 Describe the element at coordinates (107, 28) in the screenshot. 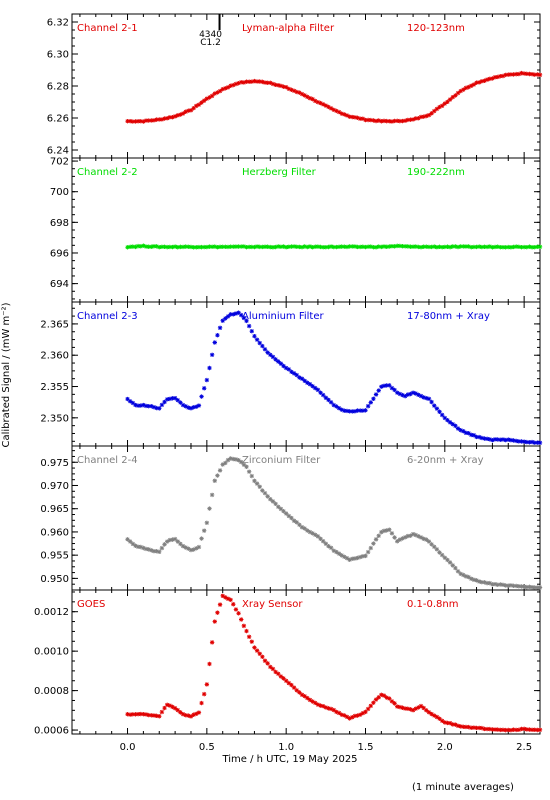

I see `channel-label: Channel 2-1` at that location.